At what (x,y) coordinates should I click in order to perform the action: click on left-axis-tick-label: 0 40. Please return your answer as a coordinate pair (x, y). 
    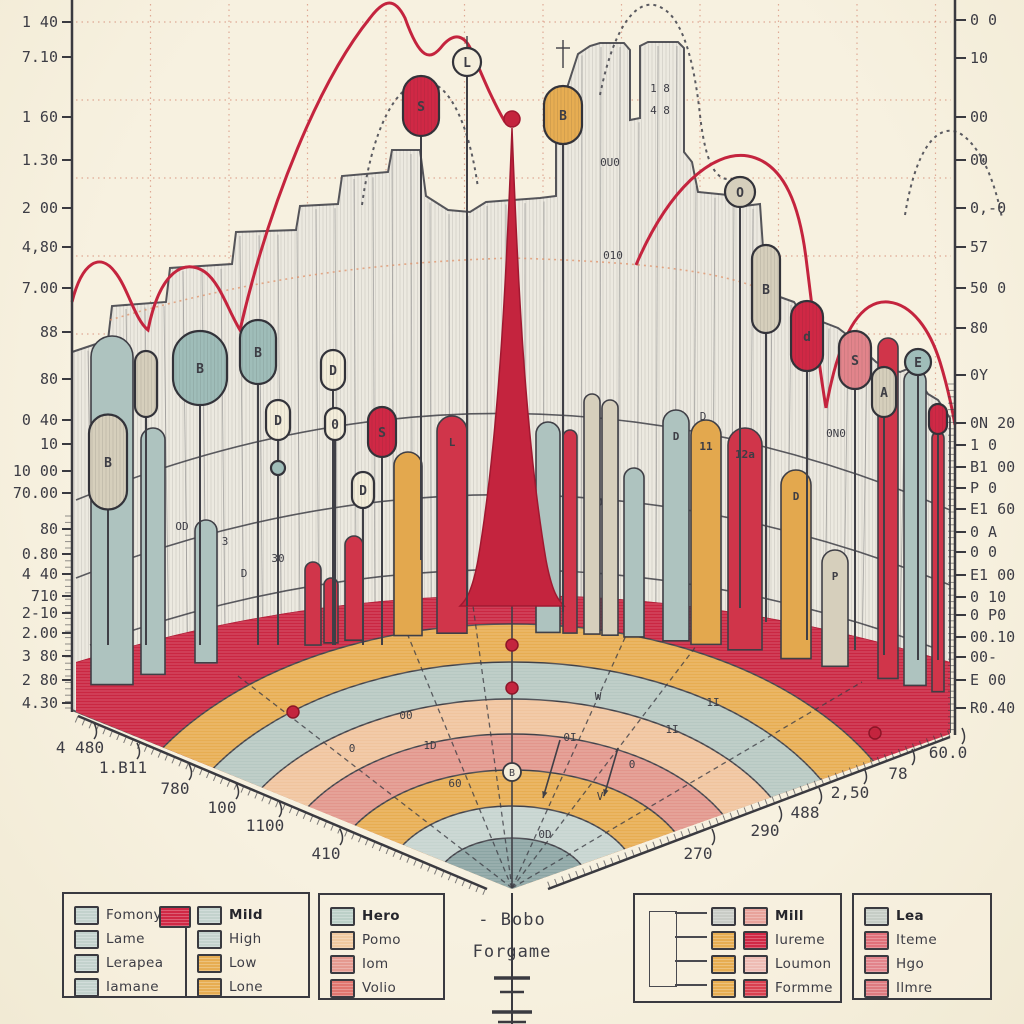
    Looking at the image, I should click on (40, 420).